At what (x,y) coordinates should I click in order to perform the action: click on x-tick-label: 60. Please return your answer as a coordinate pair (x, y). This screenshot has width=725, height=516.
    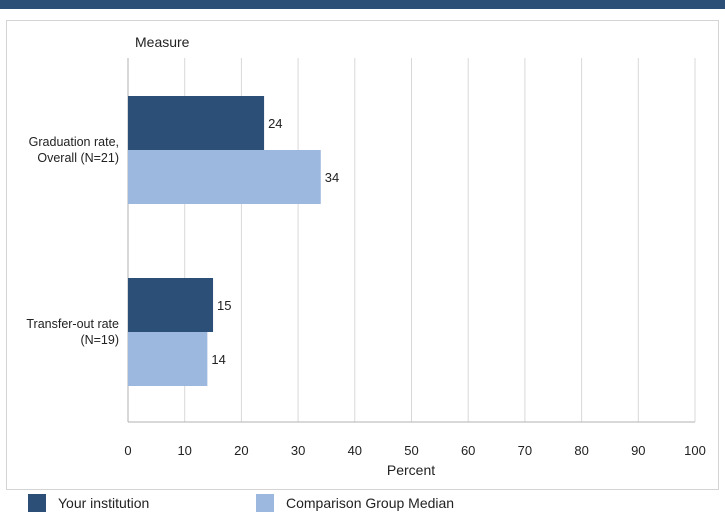
    Looking at the image, I should click on (468, 450).